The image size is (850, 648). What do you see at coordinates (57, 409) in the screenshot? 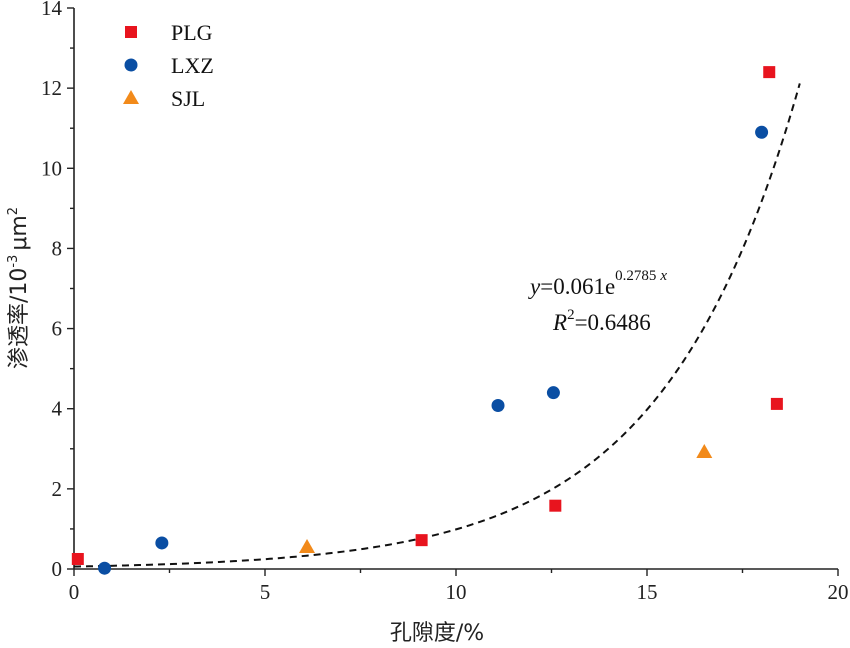
I see `y-tick-label: 4` at bounding box center [57, 409].